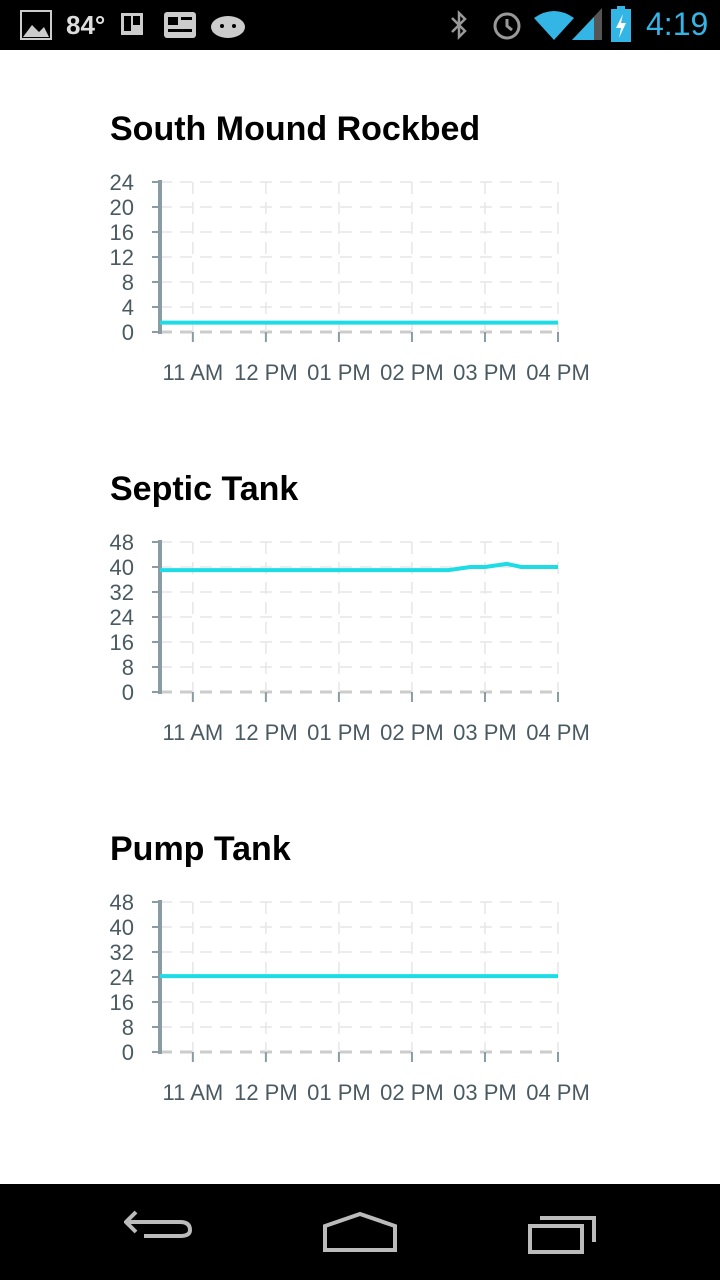  I want to click on home-icon, so click(360, 1232).